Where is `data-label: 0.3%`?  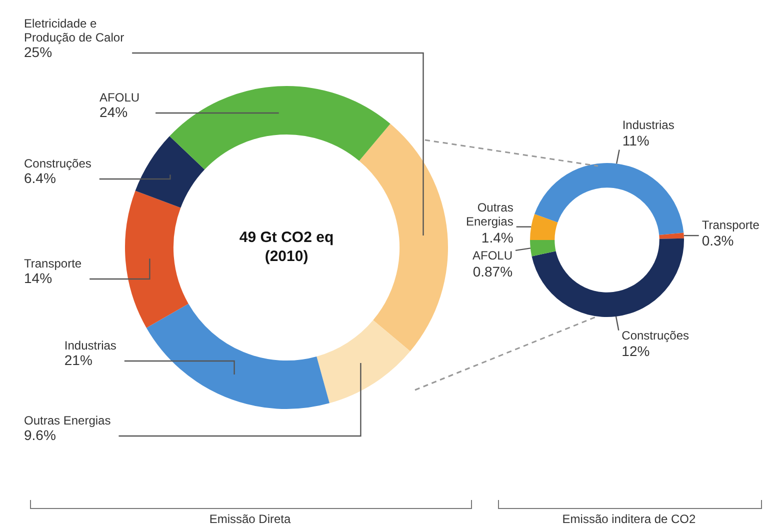 data-label: 0.3% is located at coordinates (718, 240).